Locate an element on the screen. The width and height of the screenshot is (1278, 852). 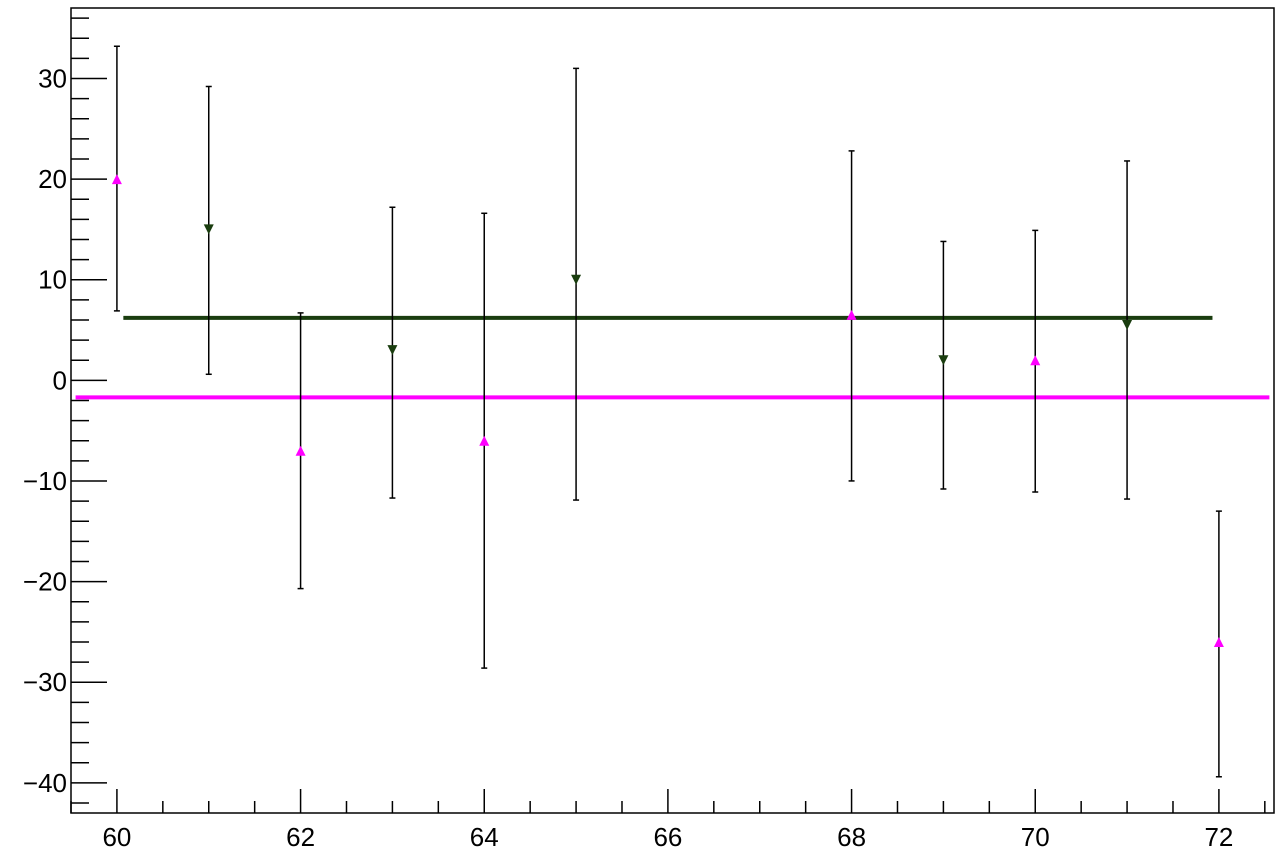
y-tick-label: −40 is located at coordinates (45, 783).